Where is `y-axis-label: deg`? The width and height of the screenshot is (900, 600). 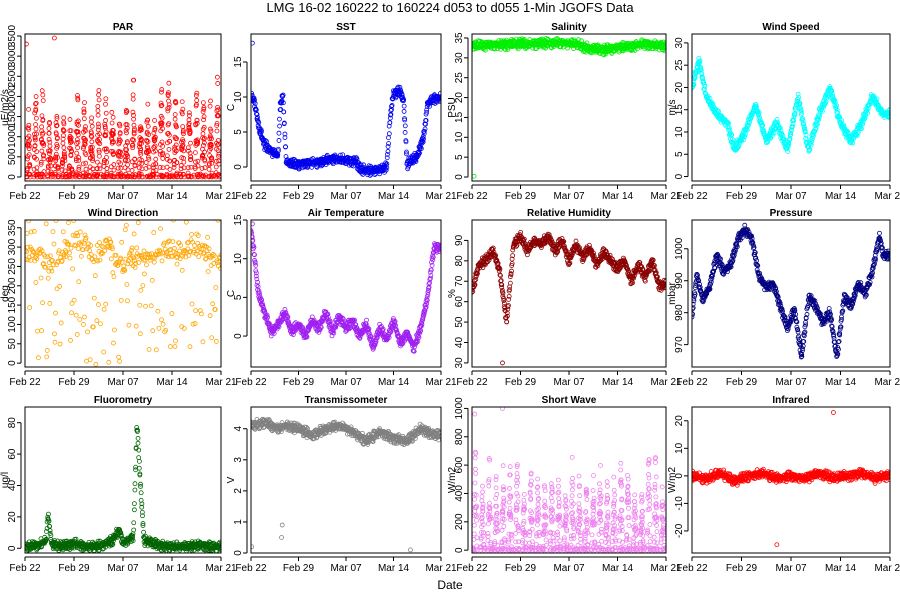 y-axis-label: deg is located at coordinates (5, 293).